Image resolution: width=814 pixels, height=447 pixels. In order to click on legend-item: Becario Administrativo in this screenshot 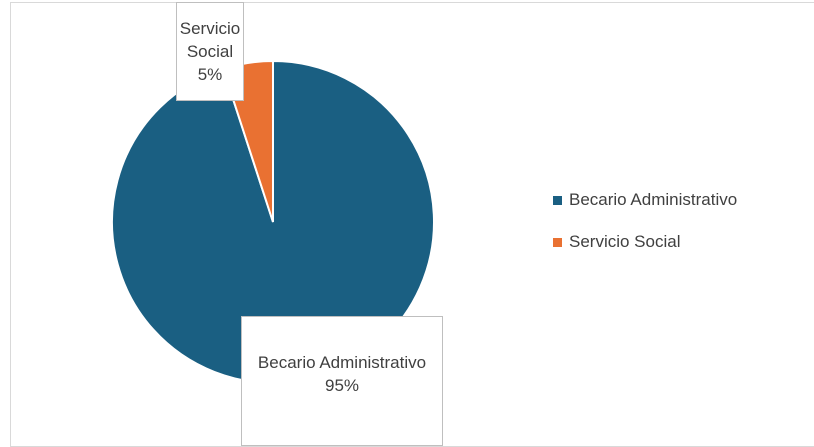, I will do `click(645, 200)`.